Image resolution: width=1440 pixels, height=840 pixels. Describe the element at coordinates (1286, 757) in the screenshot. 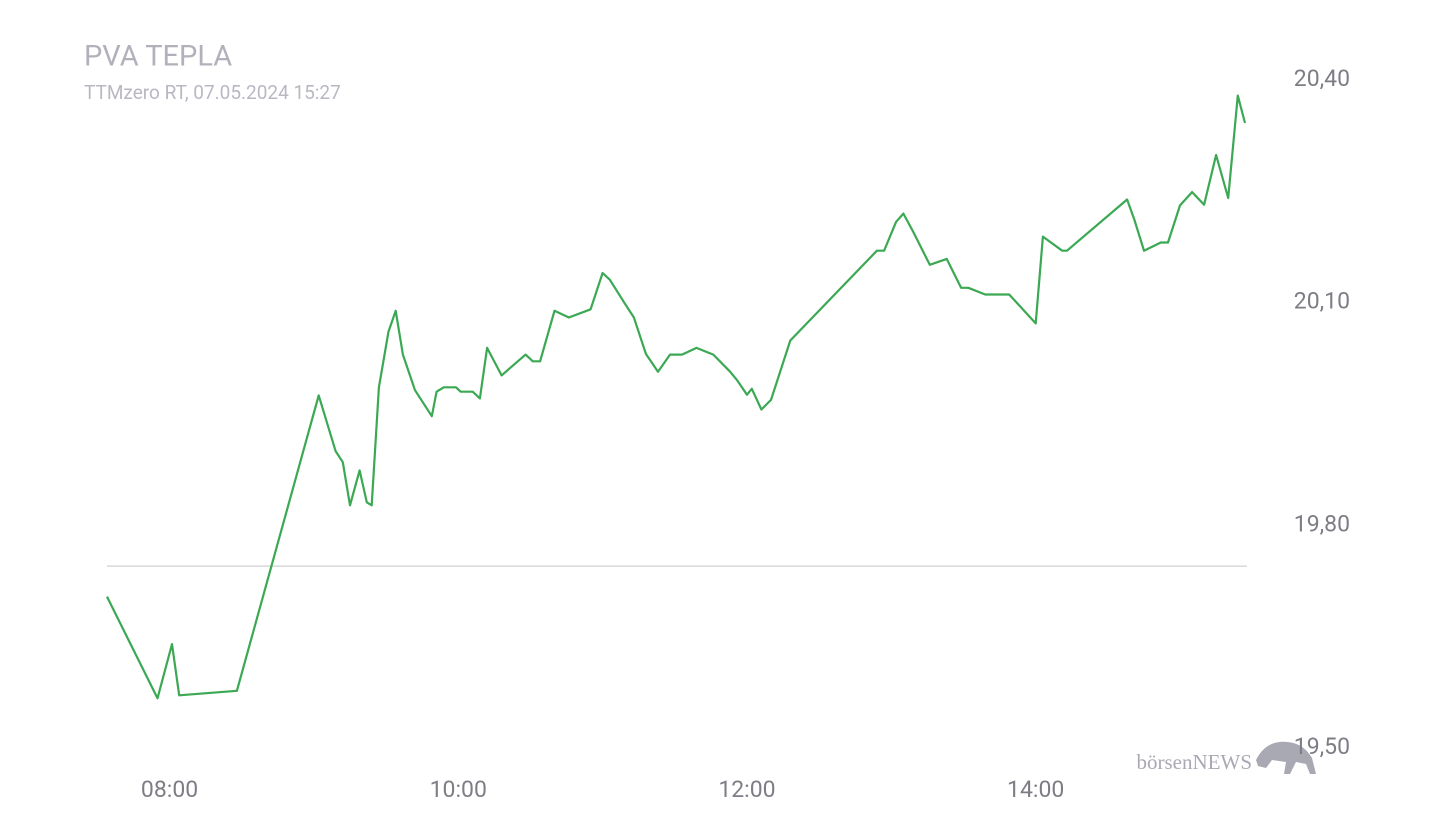

I see `logo-bull` at that location.